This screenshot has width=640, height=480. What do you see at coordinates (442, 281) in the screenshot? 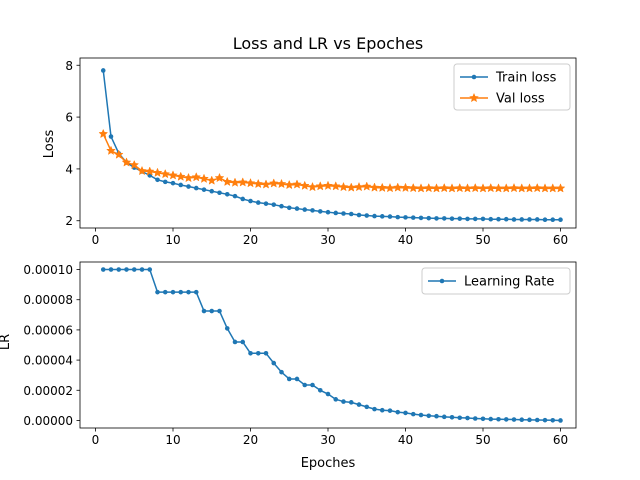
I see `lr-legend-marker` at bounding box center [442, 281].